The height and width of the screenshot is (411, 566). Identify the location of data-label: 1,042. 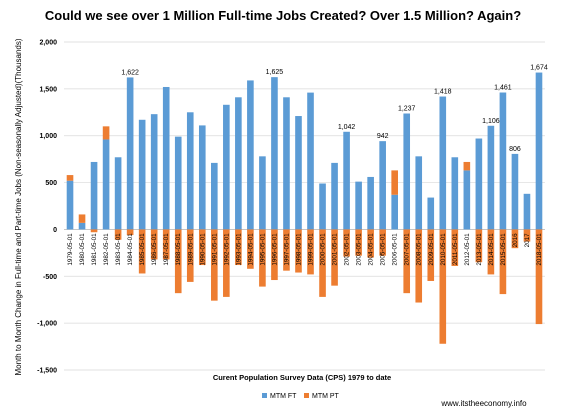
(347, 127).